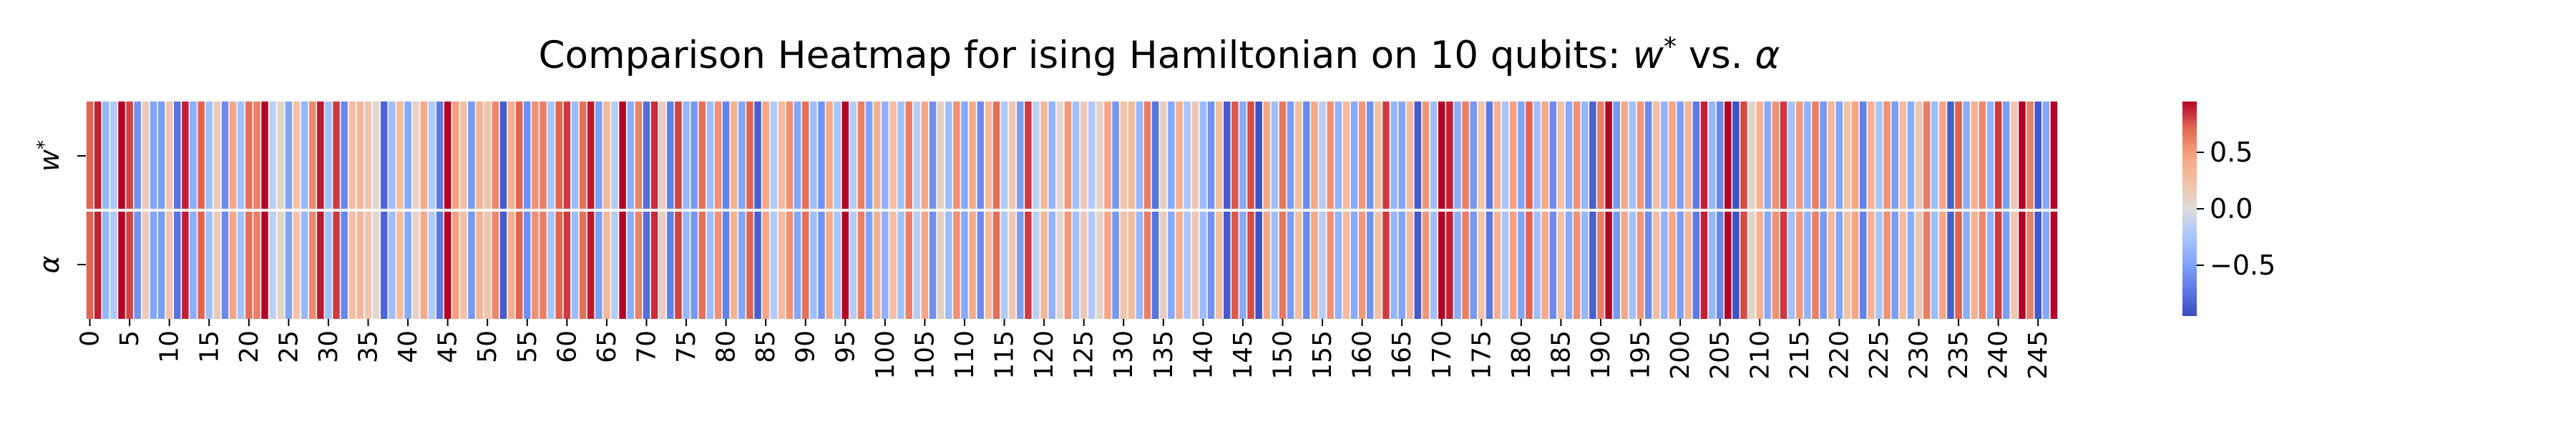 The image size is (2576, 429). What do you see at coordinates (1481, 355) in the screenshot?
I see `x-tick-label: 175` at bounding box center [1481, 355].